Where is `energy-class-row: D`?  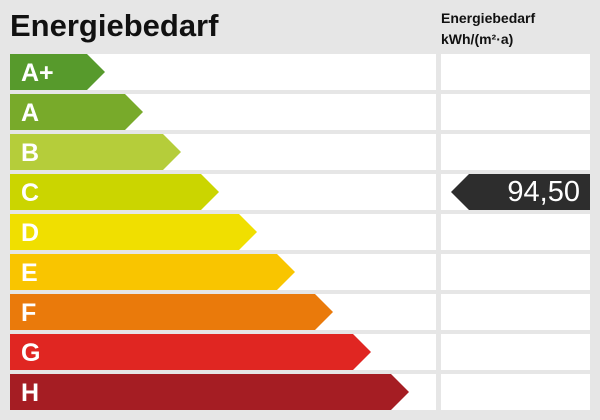
energy-class-row: D is located at coordinates (223, 232).